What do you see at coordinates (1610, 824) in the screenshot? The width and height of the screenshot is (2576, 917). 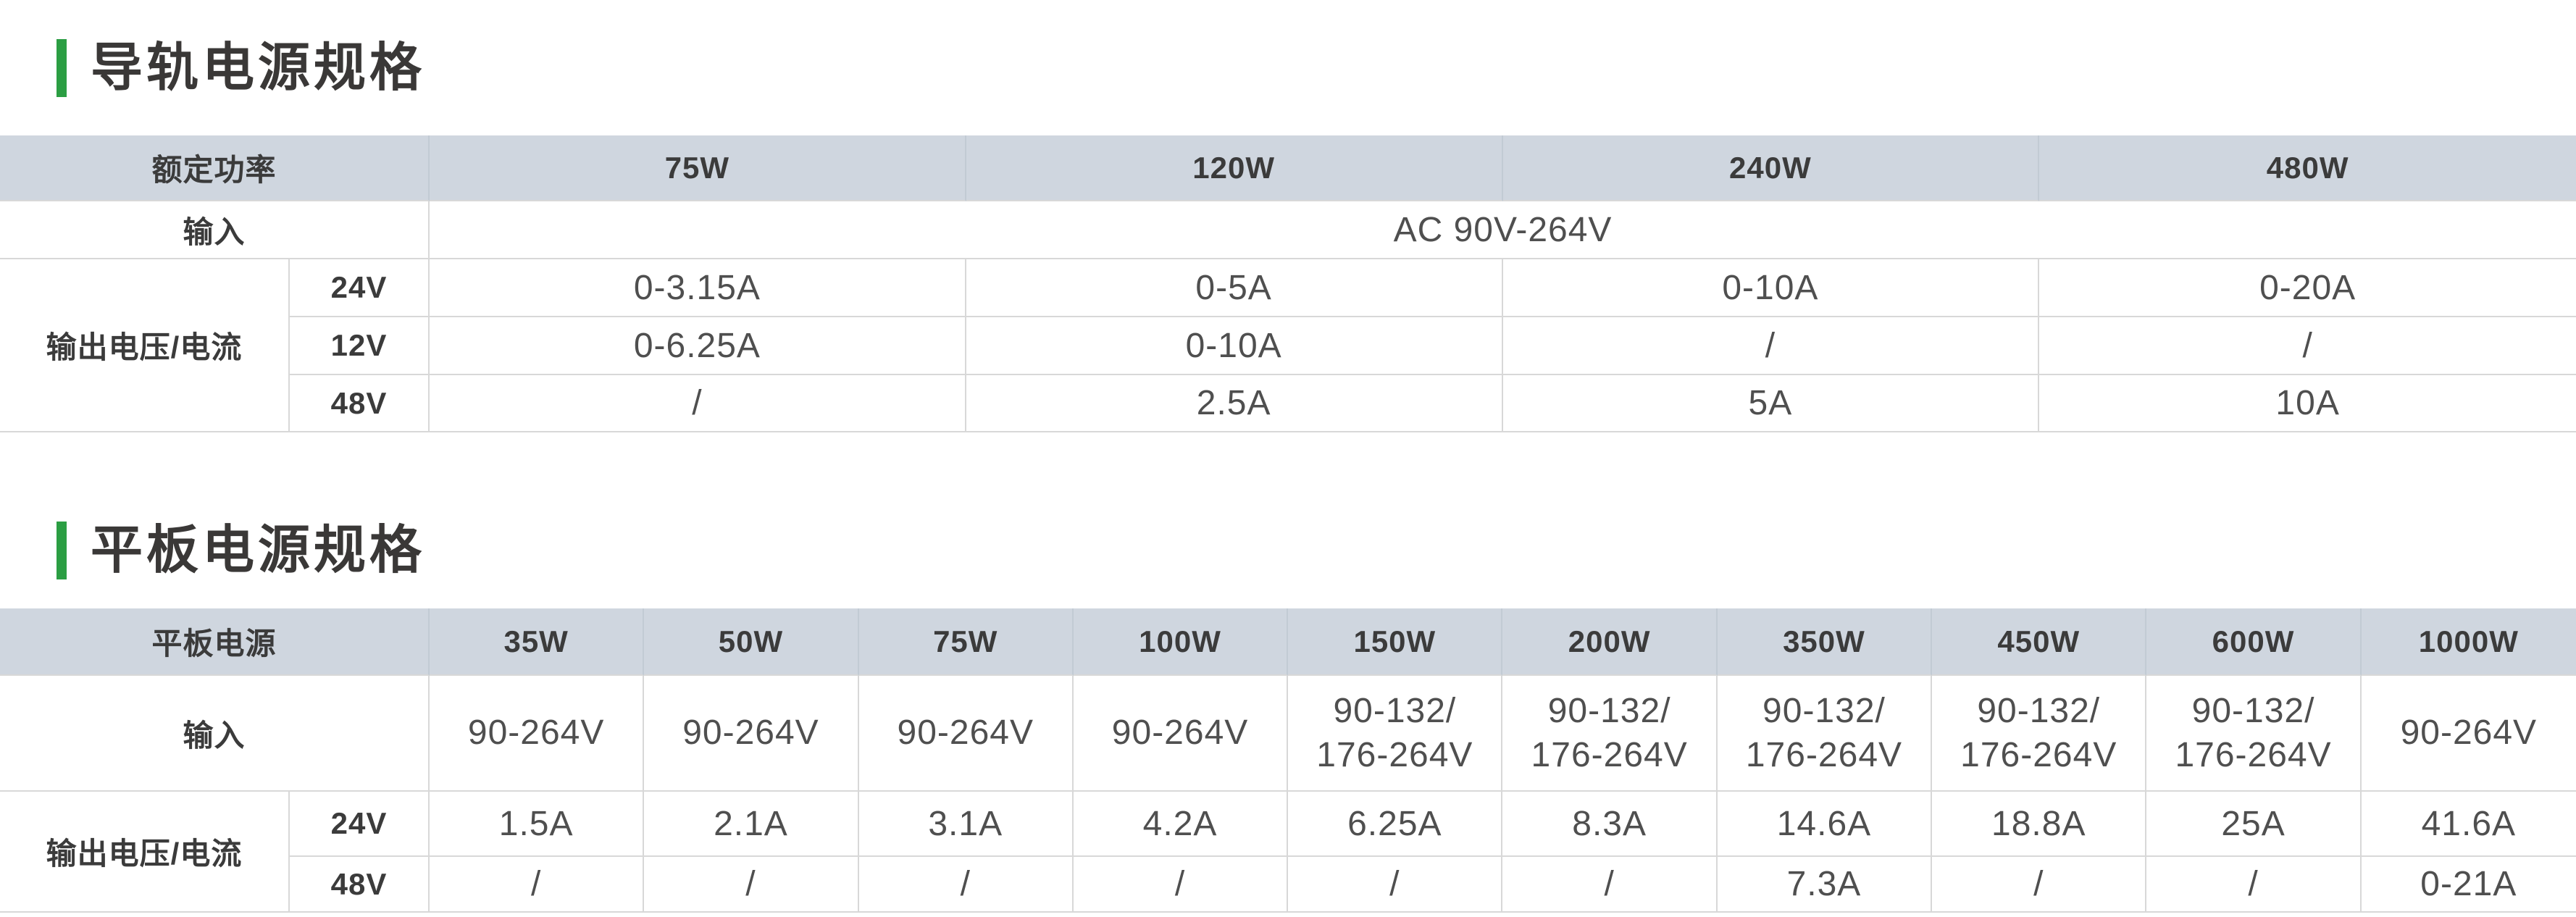 I see `panel-current-value: 8.3A` at bounding box center [1610, 824].